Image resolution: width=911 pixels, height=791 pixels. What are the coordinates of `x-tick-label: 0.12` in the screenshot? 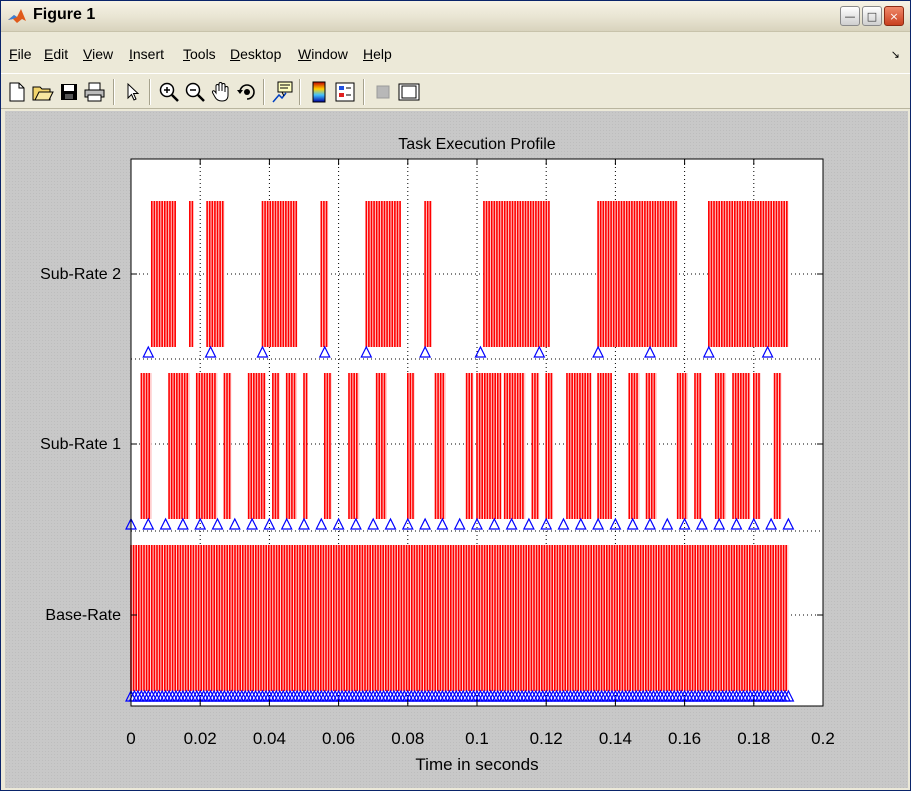 It's located at (546, 738).